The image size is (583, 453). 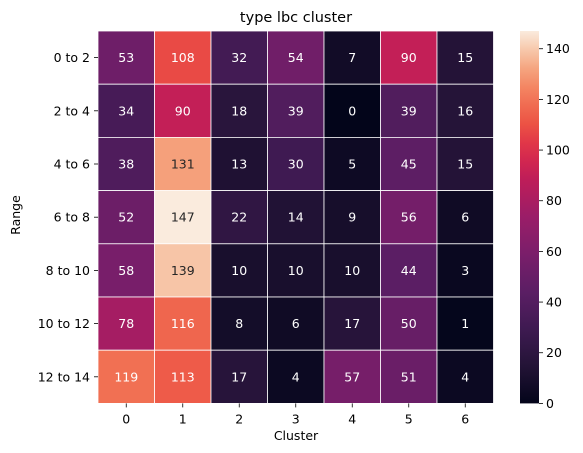 I want to click on cell-value-label: 1, so click(x=465, y=323).